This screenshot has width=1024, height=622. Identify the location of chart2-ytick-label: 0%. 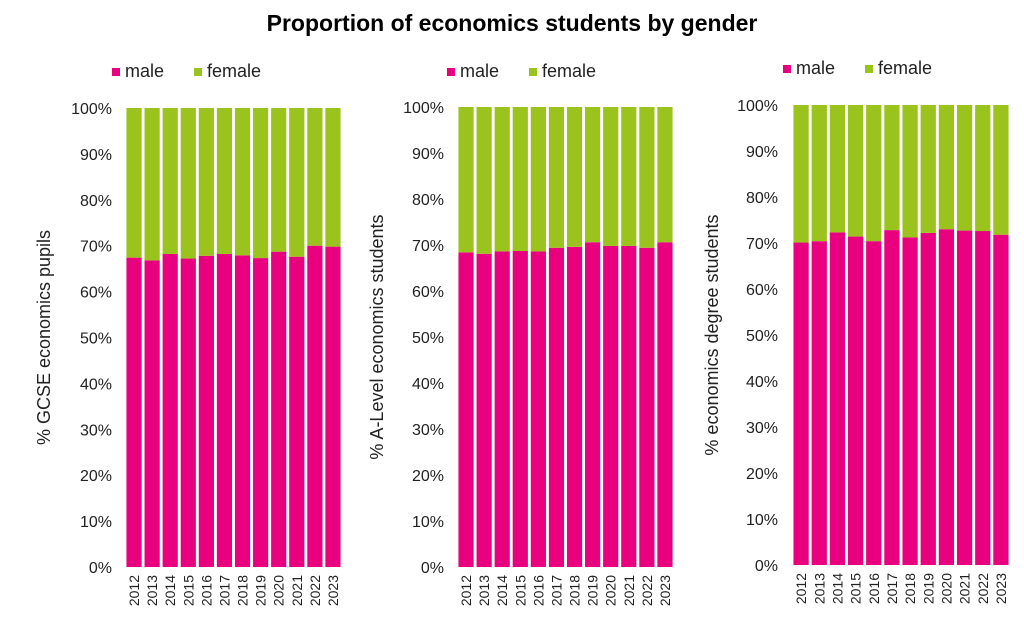
(432, 568).